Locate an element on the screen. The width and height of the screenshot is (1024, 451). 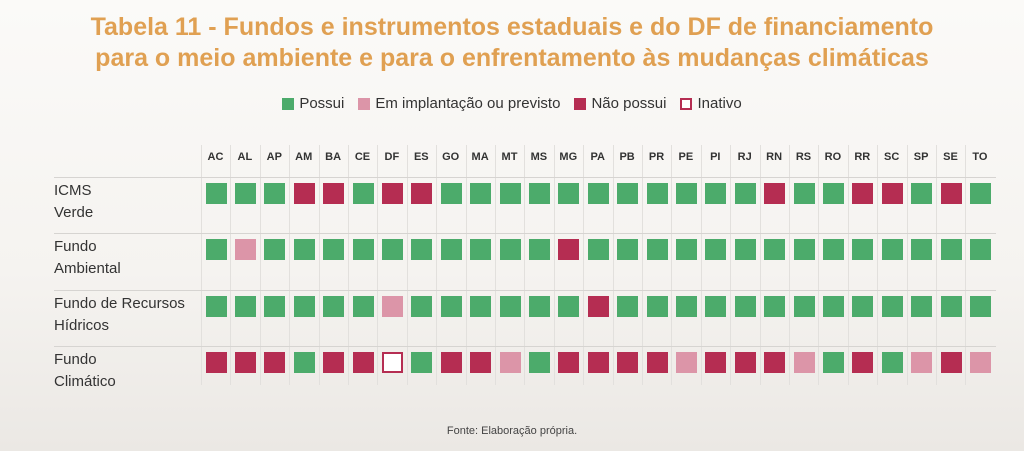
column-header: RO is located at coordinates (833, 157).